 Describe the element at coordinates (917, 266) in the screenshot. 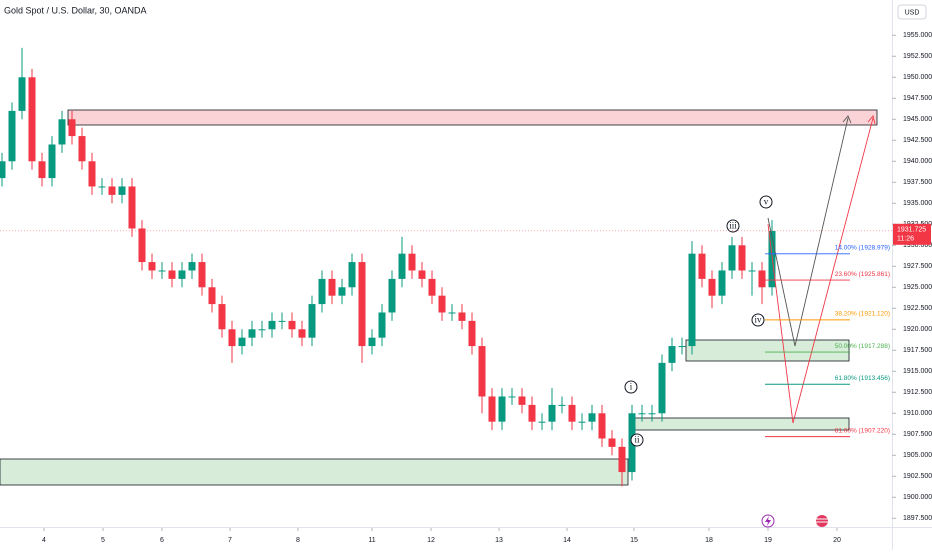

I see `y-tick-label: 1927.500` at that location.